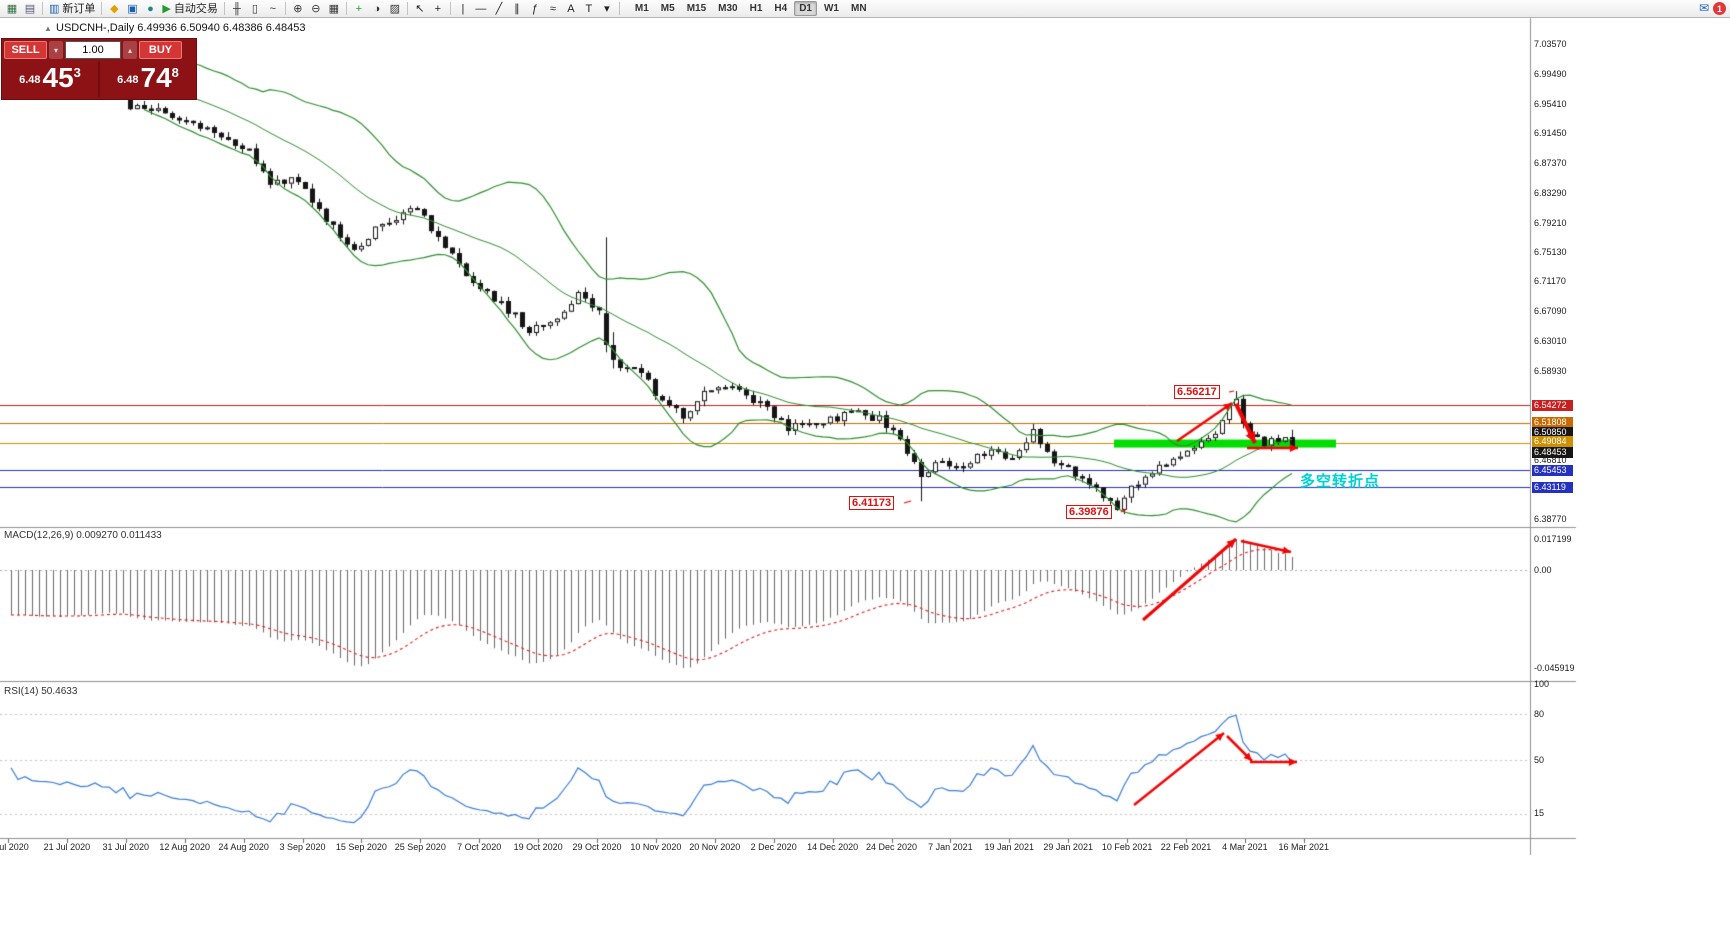  What do you see at coordinates (872, 503) in the screenshot?
I see `low-price-label-1: 6.41173` at bounding box center [872, 503].